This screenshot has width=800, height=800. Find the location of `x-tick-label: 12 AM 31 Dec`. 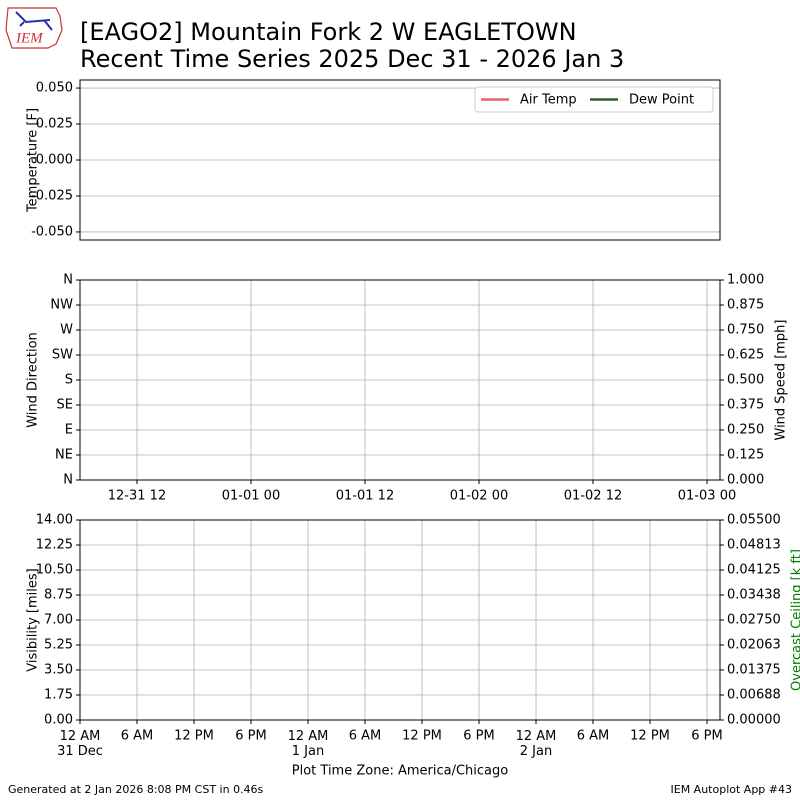

x-tick-label: 12 AM 31 Dec is located at coordinates (80, 744).